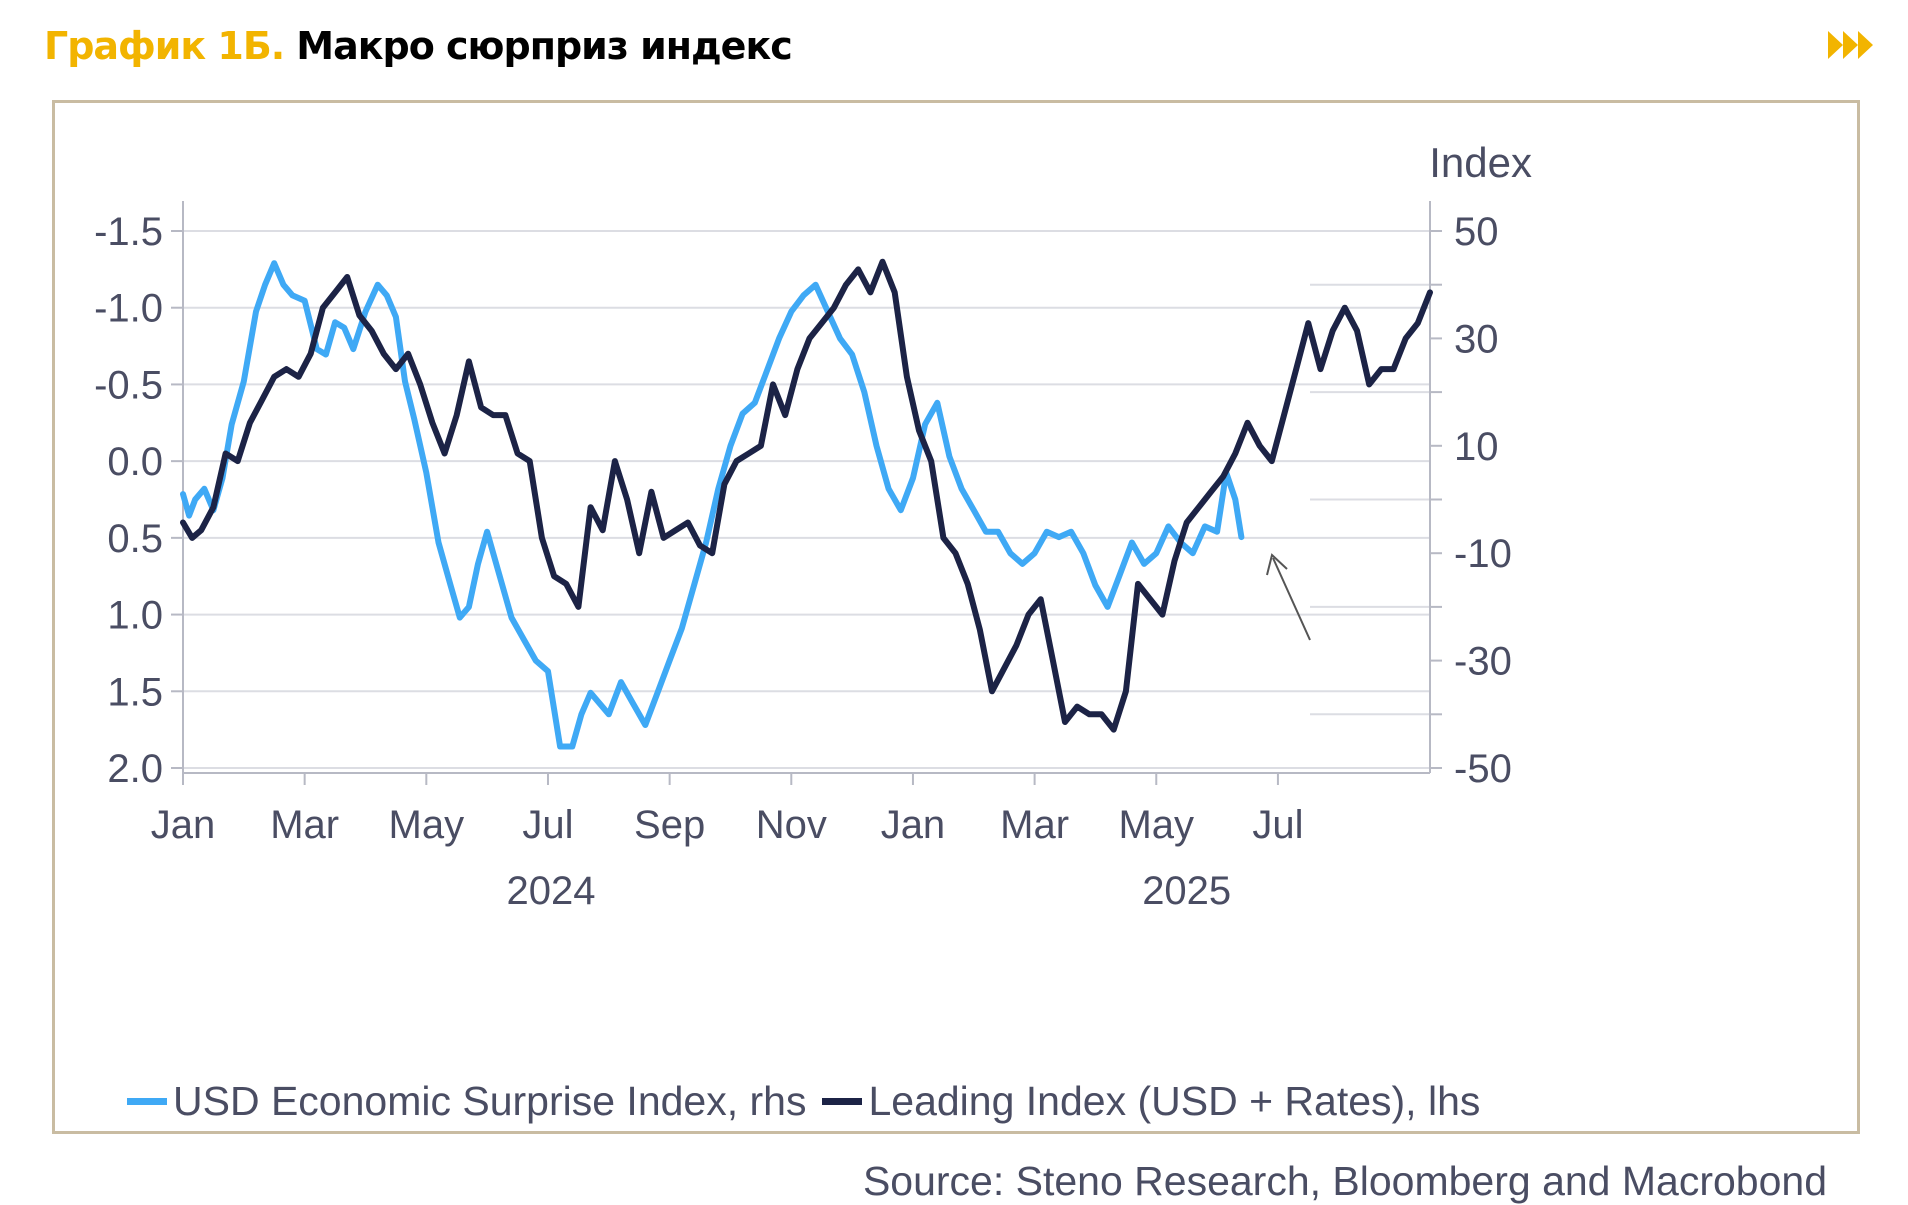 This screenshot has width=1908, height=1205. I want to click on figure-title: Макро сюрприз индекс, so click(544, 46).